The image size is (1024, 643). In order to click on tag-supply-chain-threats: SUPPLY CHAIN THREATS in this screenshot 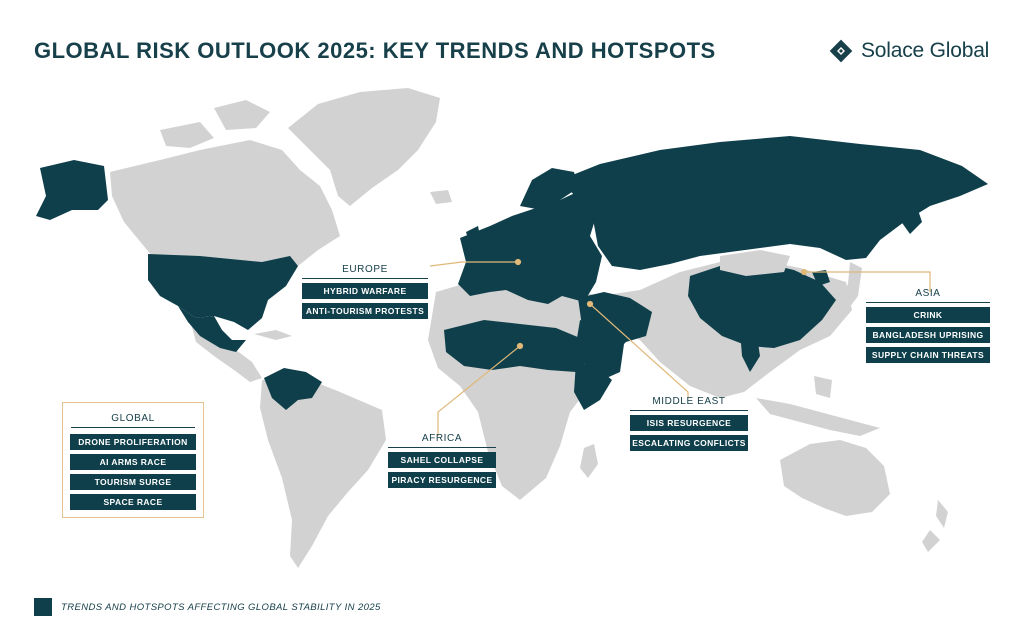, I will do `click(928, 355)`.